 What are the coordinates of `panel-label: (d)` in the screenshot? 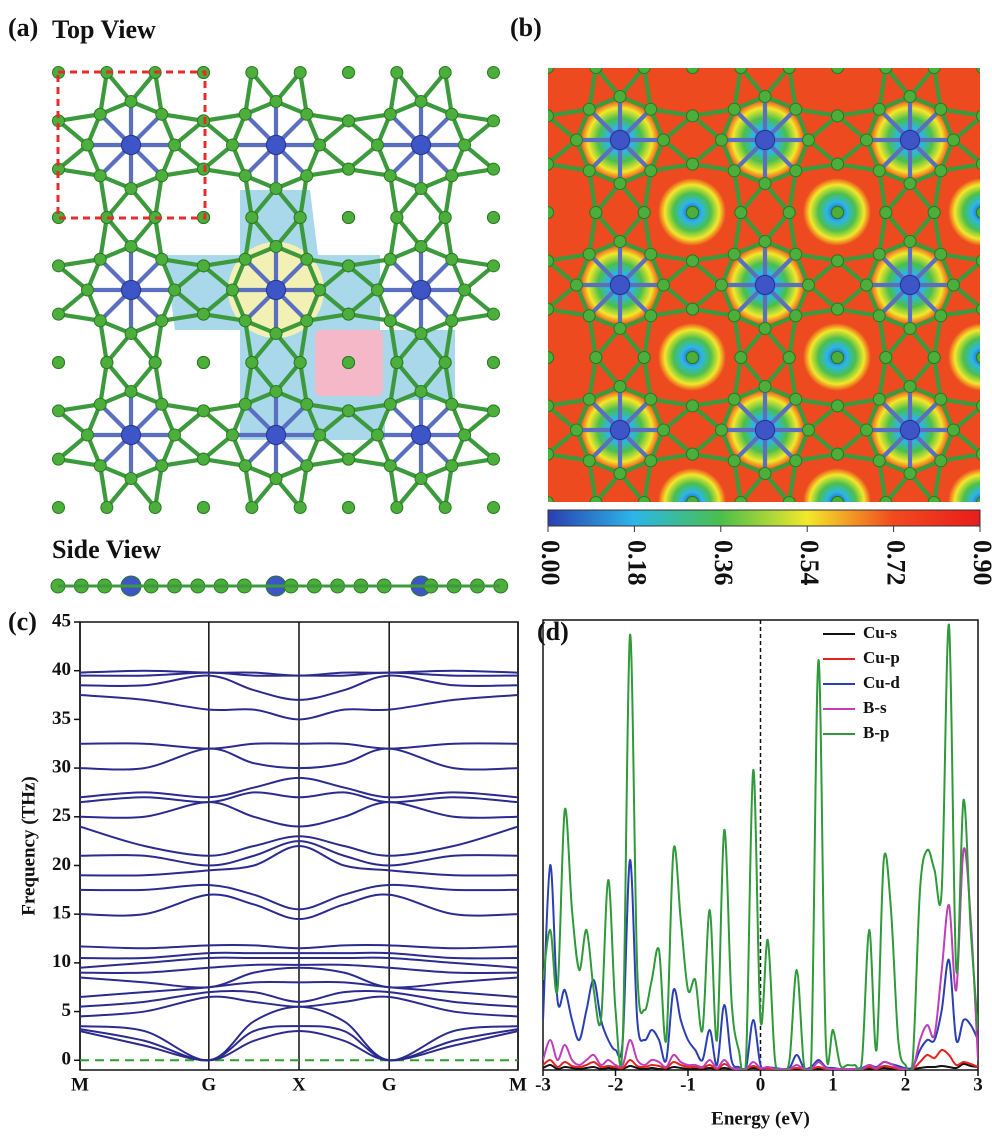 It's located at (553, 631).